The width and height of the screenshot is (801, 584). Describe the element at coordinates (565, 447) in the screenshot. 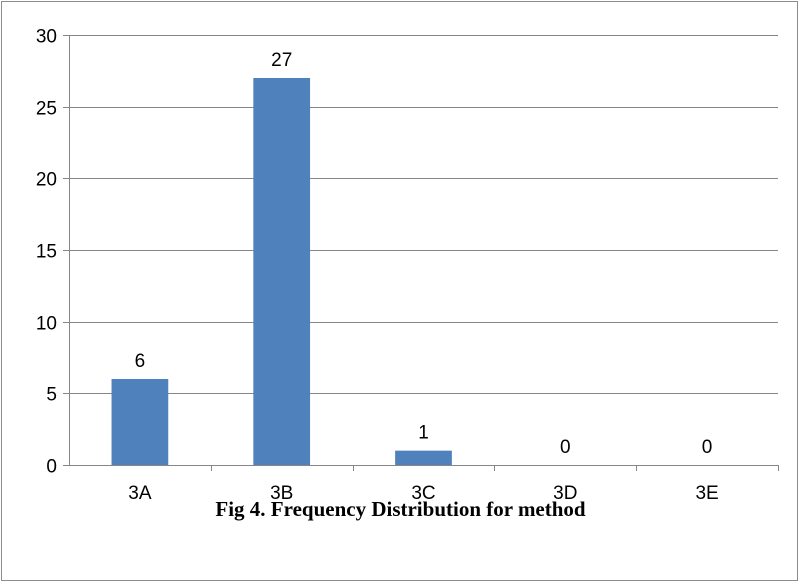

I see `data-label-3d: 0` at that location.